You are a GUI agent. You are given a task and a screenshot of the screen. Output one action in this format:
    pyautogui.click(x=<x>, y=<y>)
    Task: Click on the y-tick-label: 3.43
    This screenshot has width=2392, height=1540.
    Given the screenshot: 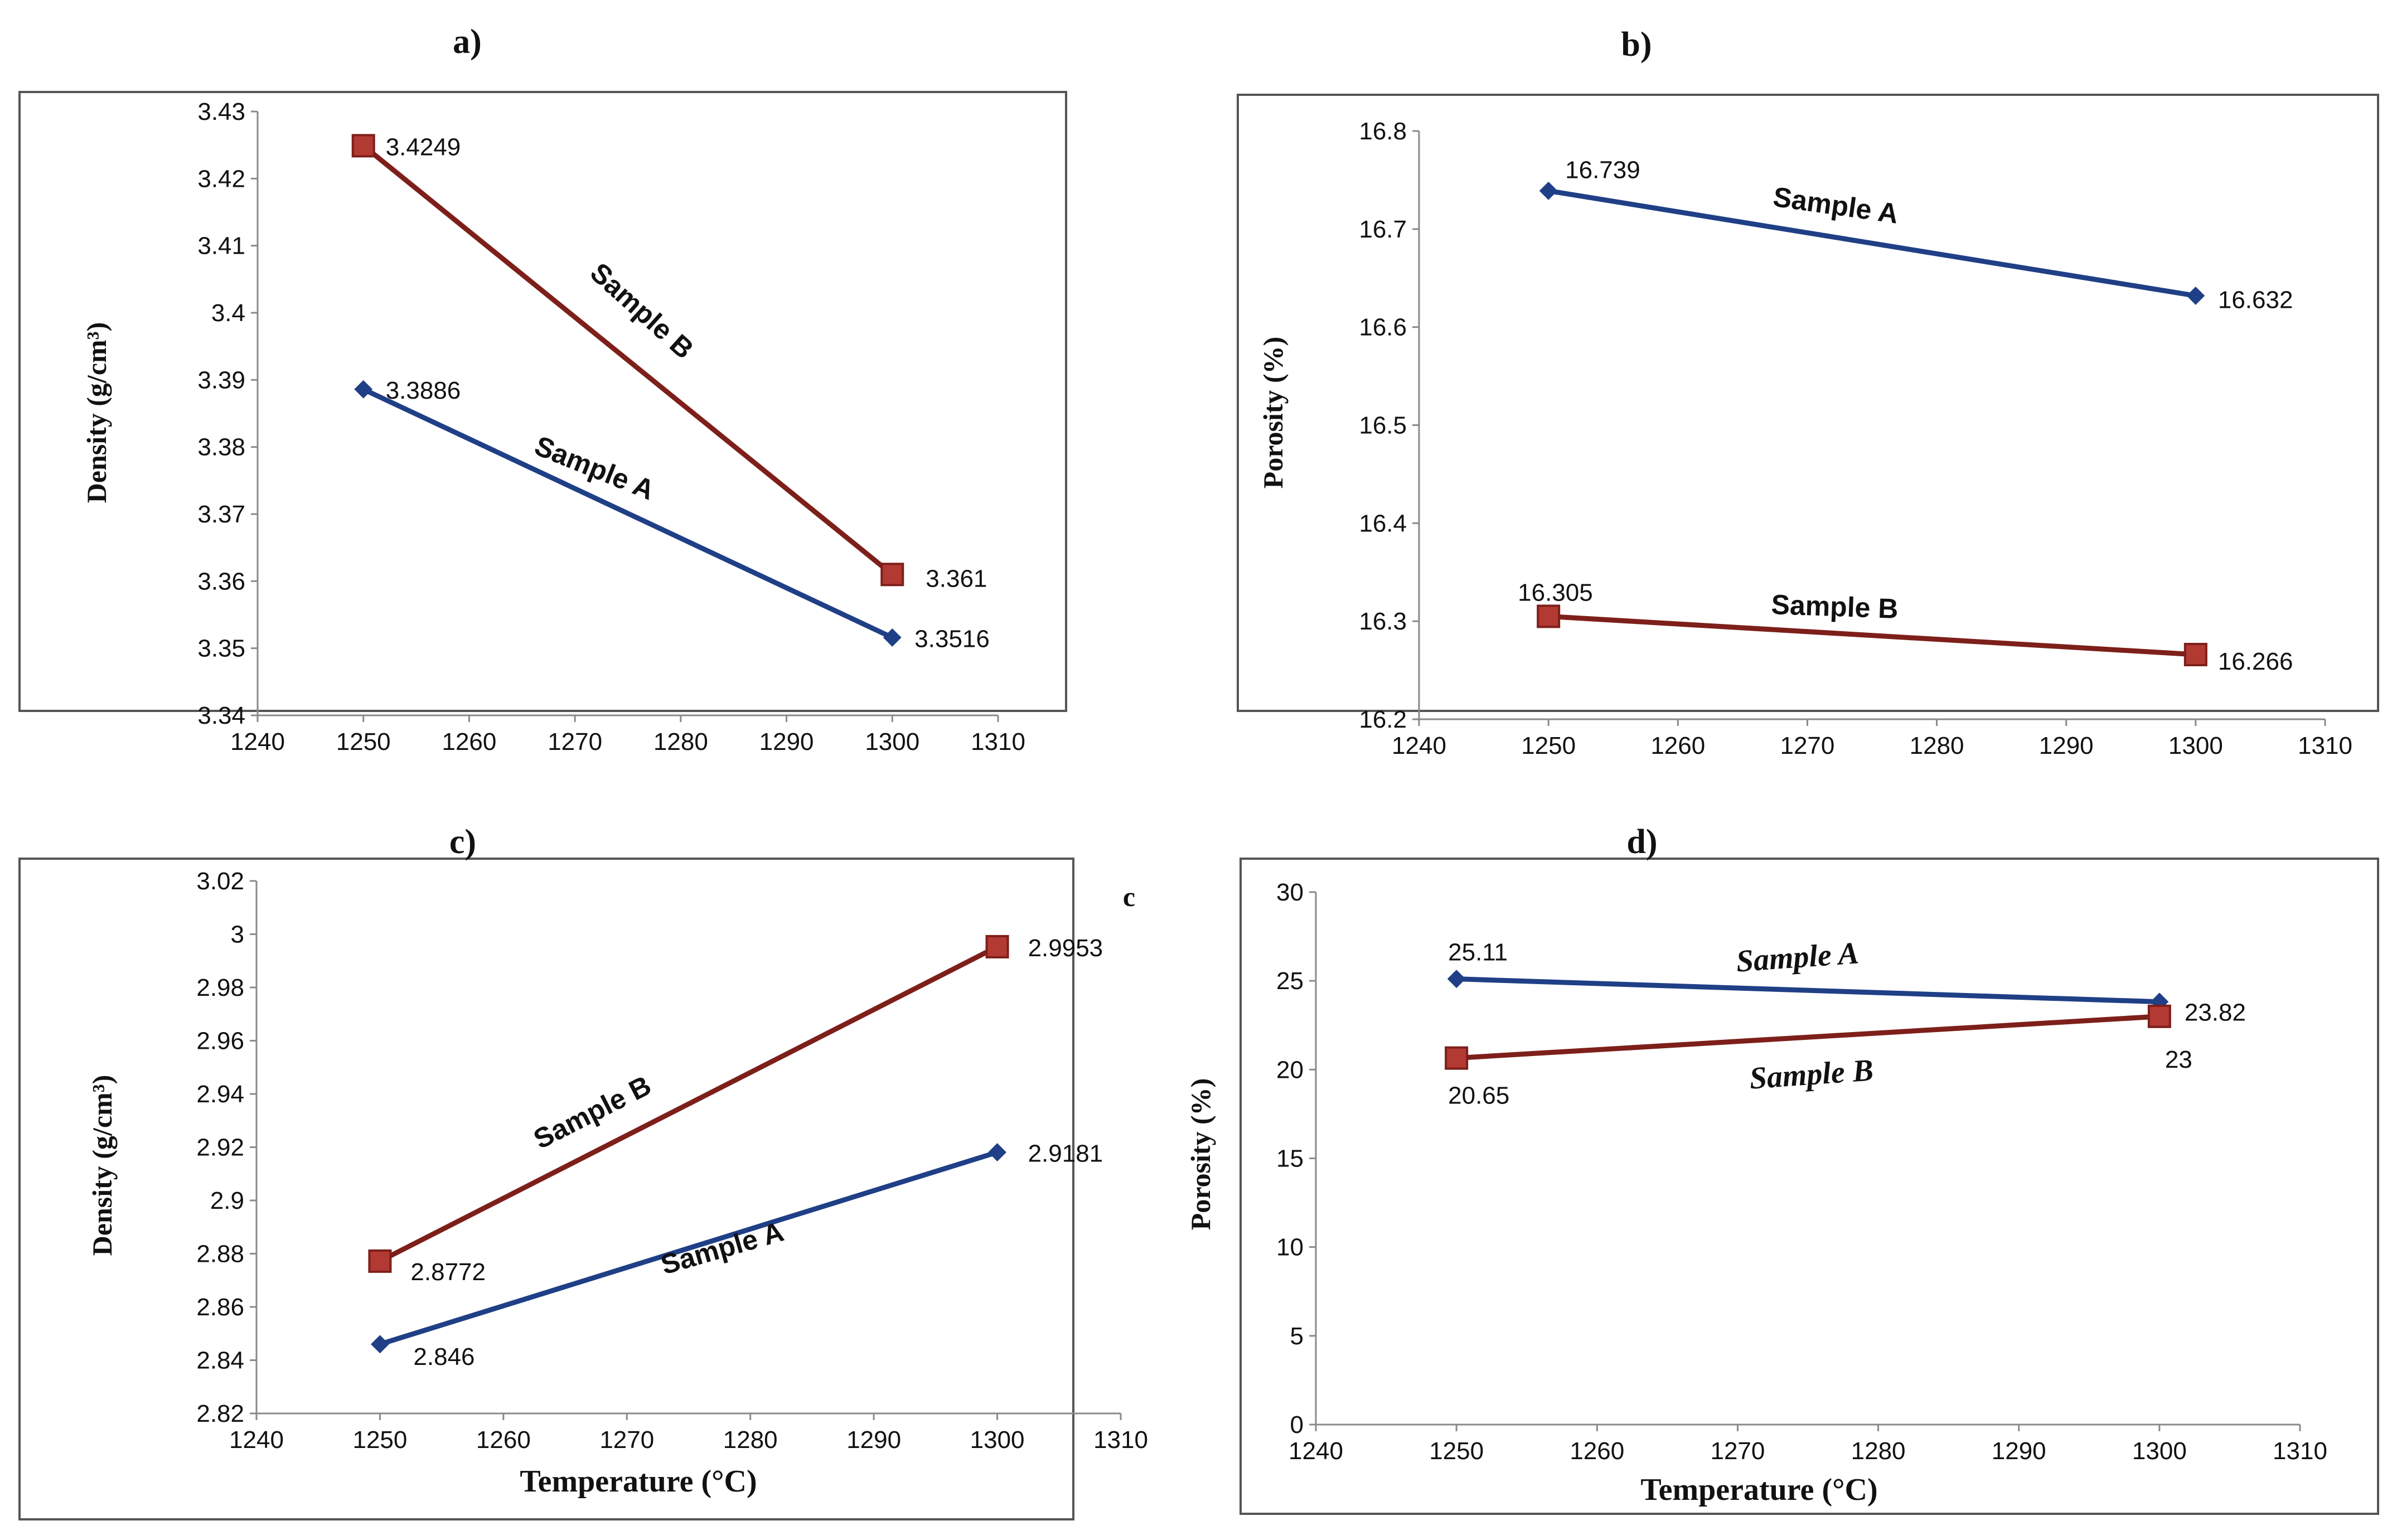 What is the action you would take?
    pyautogui.click(x=221, y=111)
    